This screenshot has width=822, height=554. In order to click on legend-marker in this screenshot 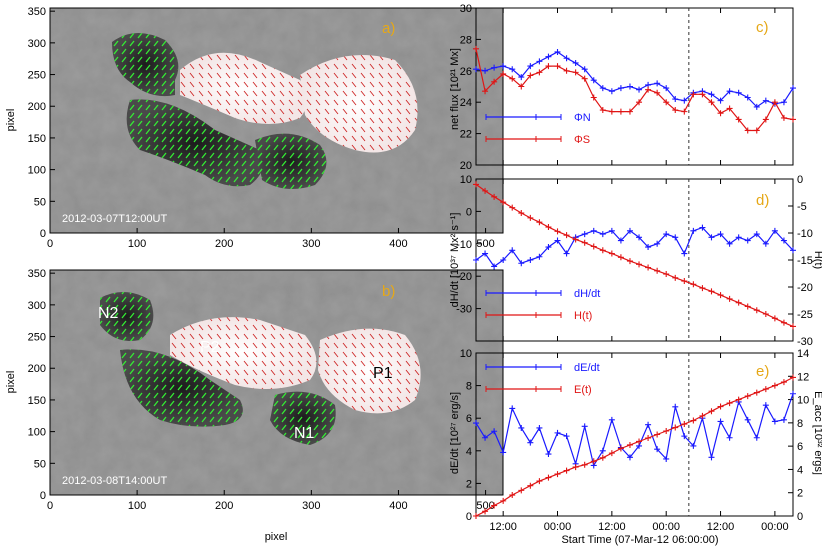, I will do `click(523, 389)`.